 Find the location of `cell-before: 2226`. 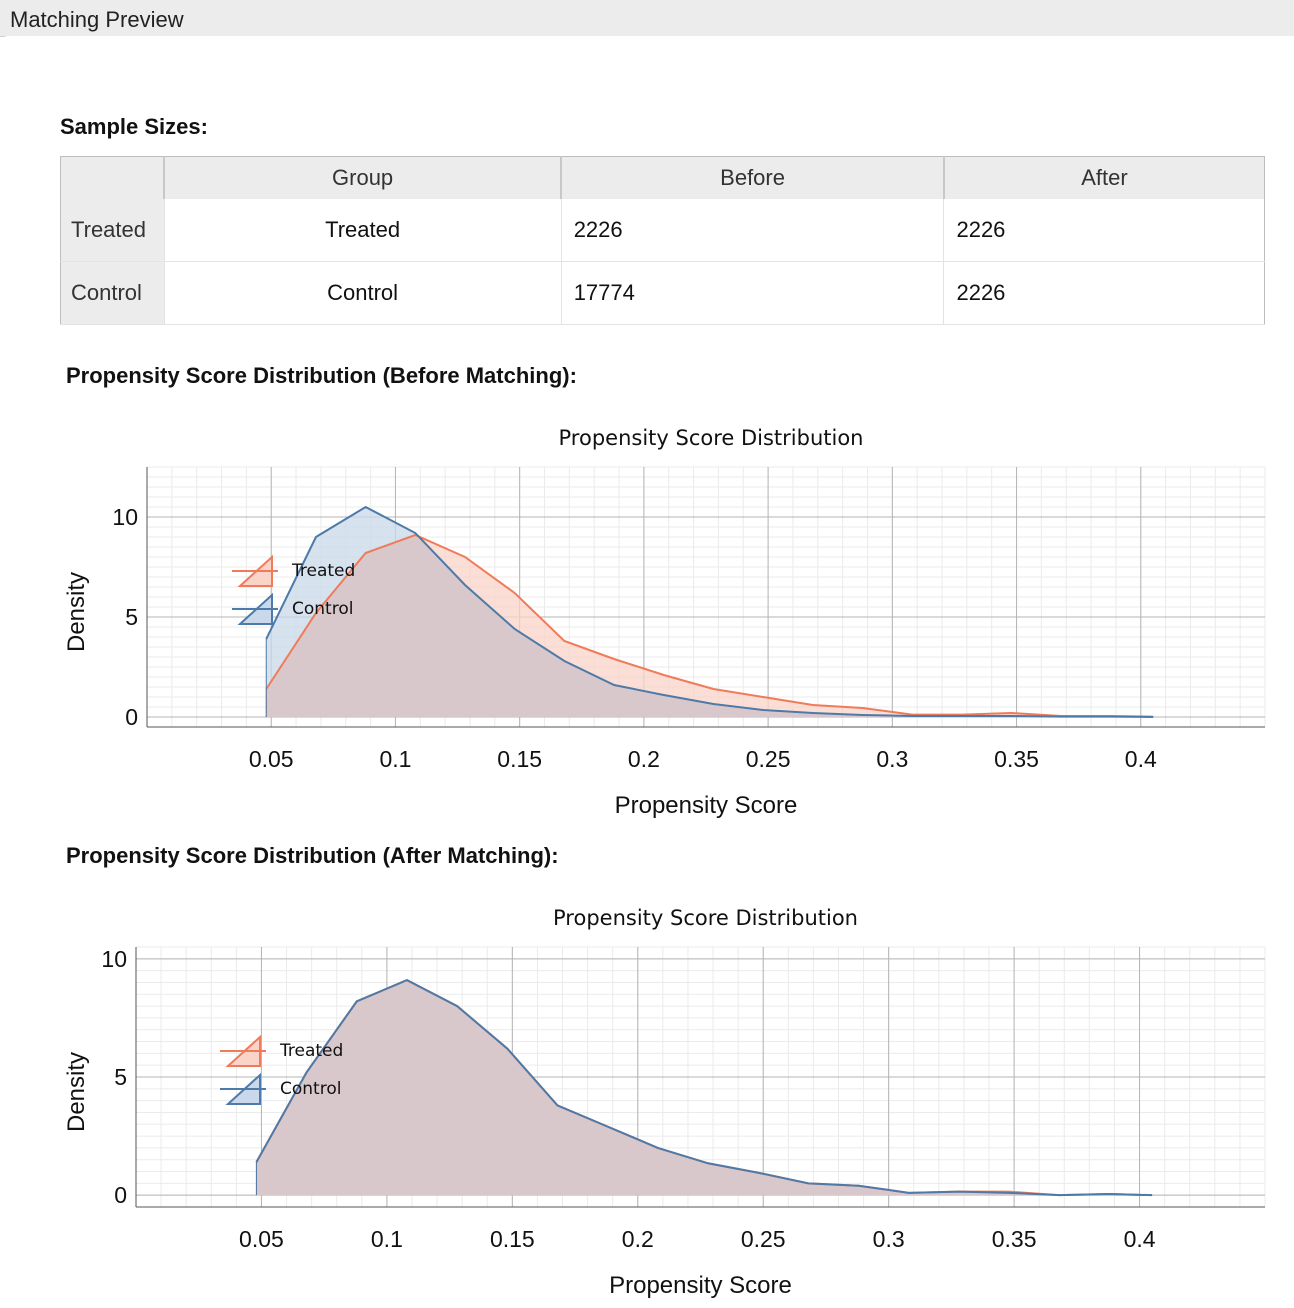

cell-before: 2226 is located at coordinates (752, 230).